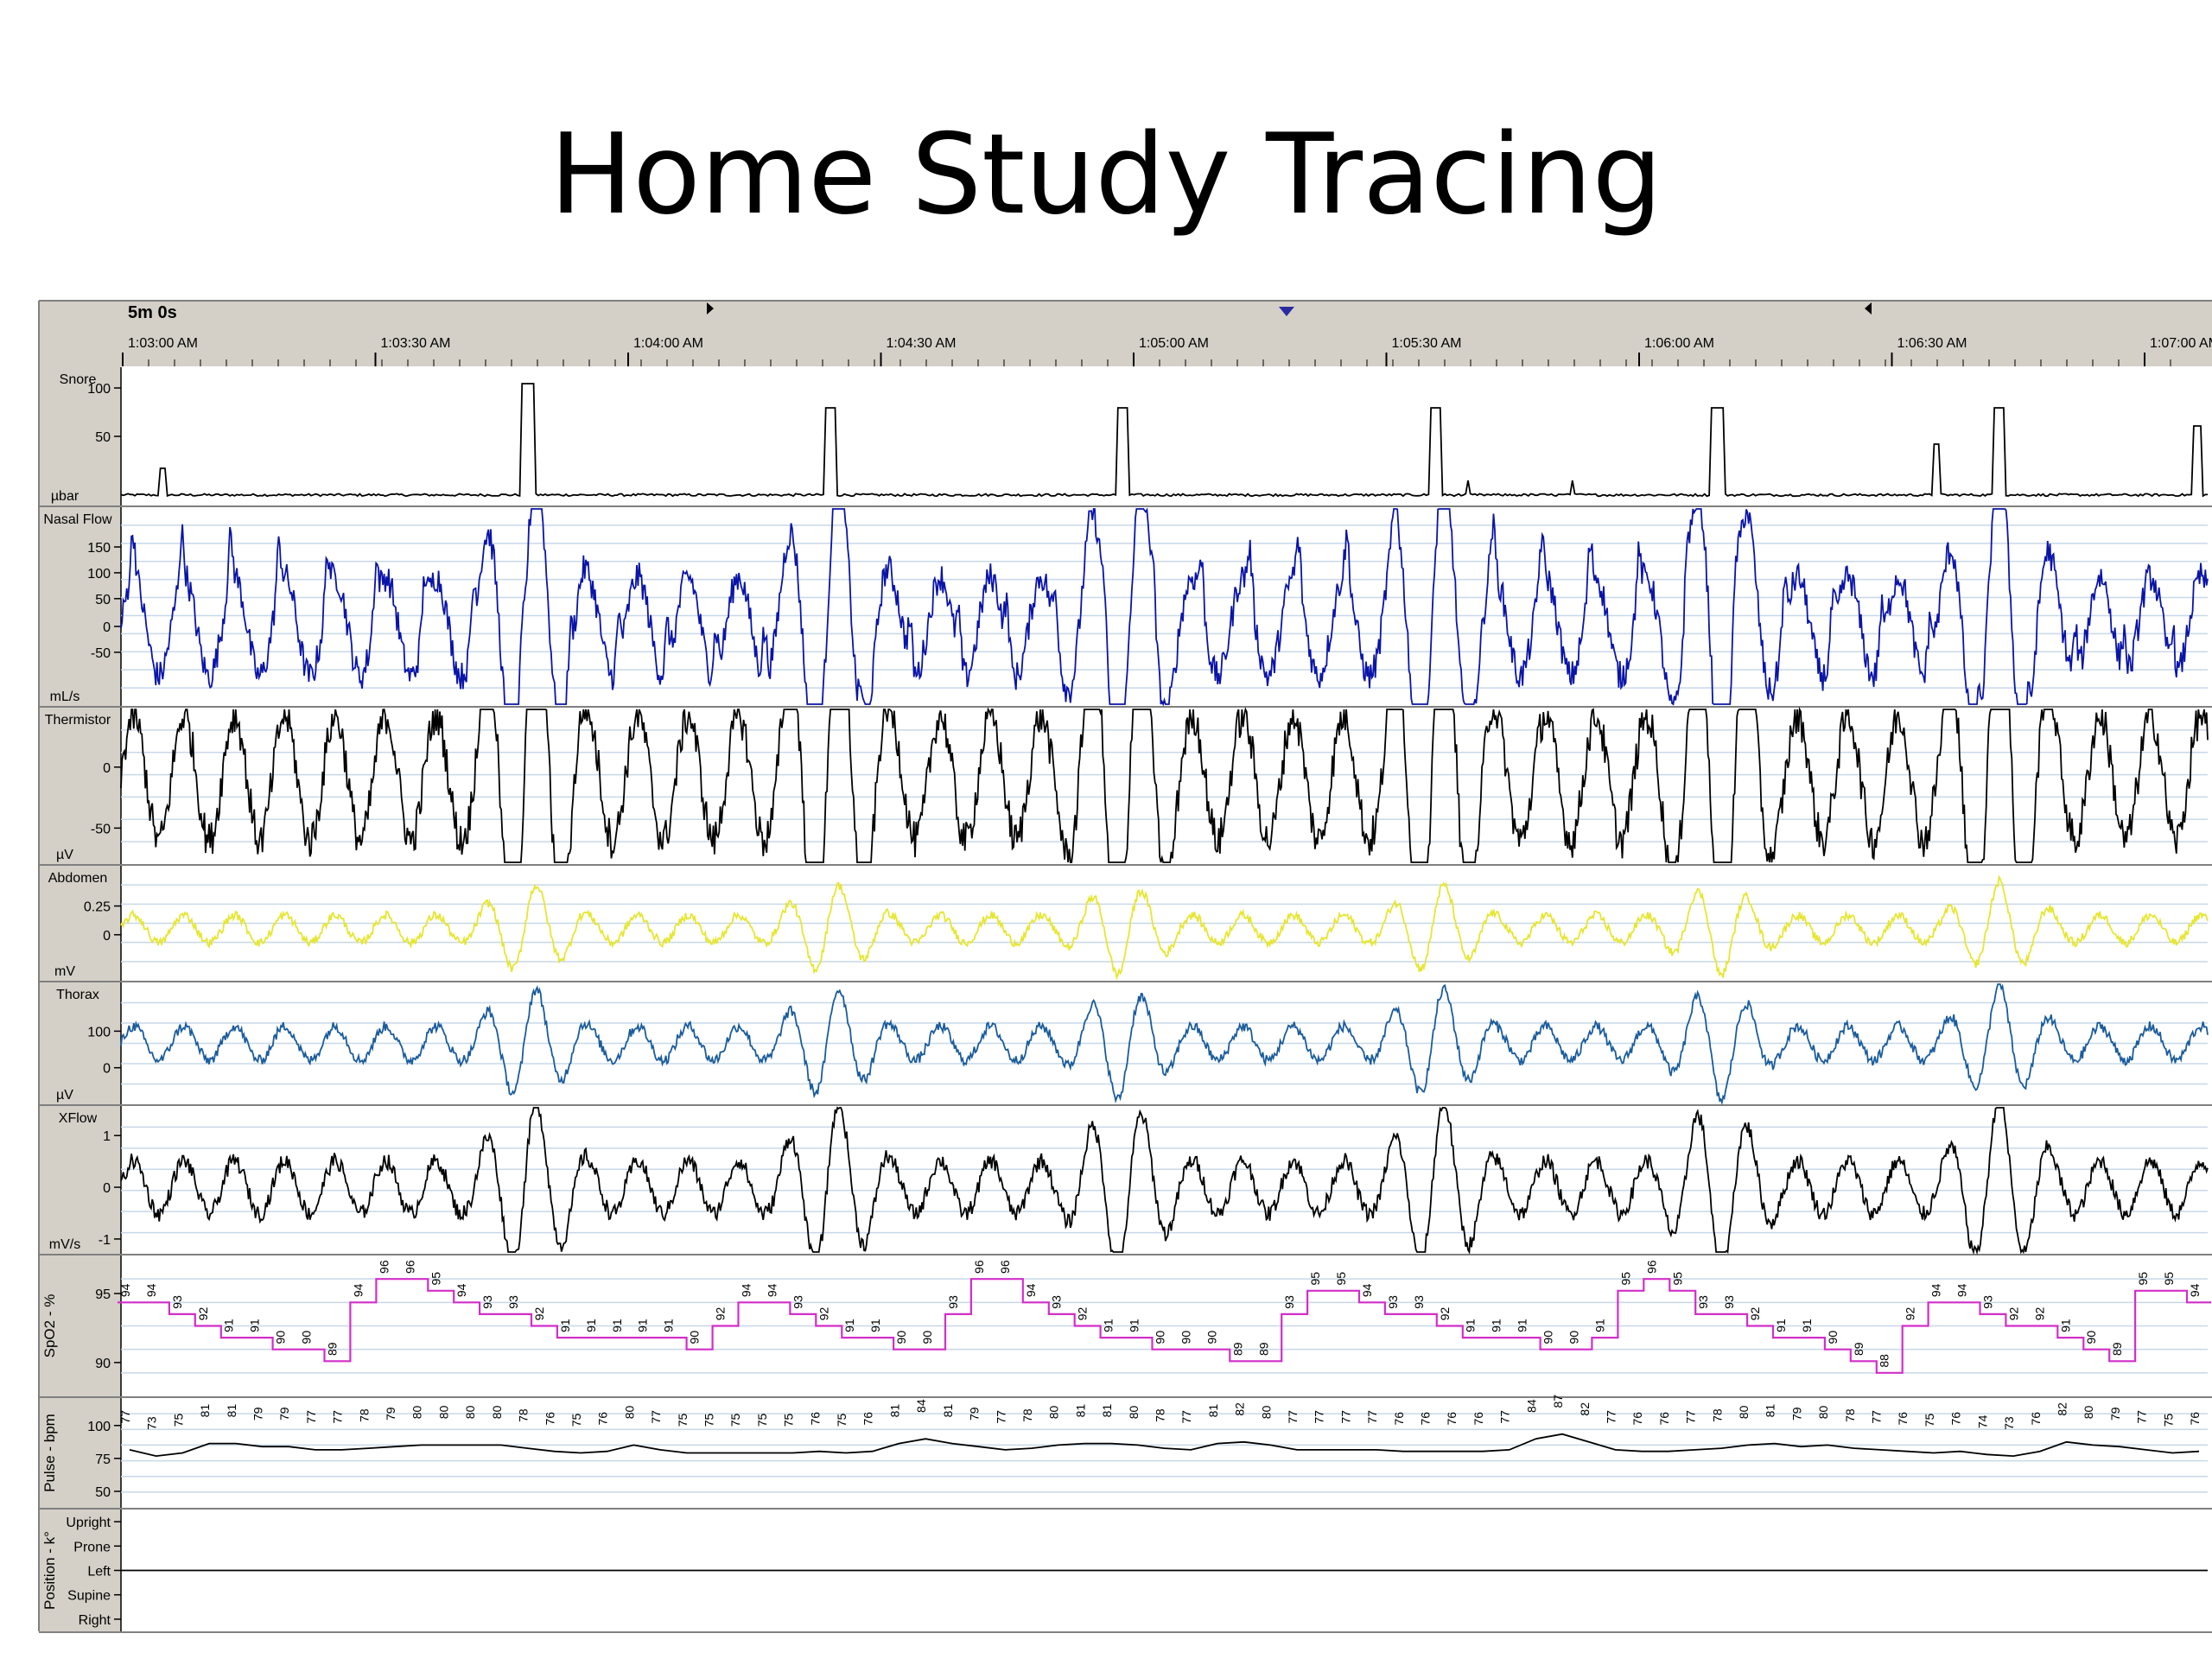  I want to click on range-start-marker, so click(710, 308).